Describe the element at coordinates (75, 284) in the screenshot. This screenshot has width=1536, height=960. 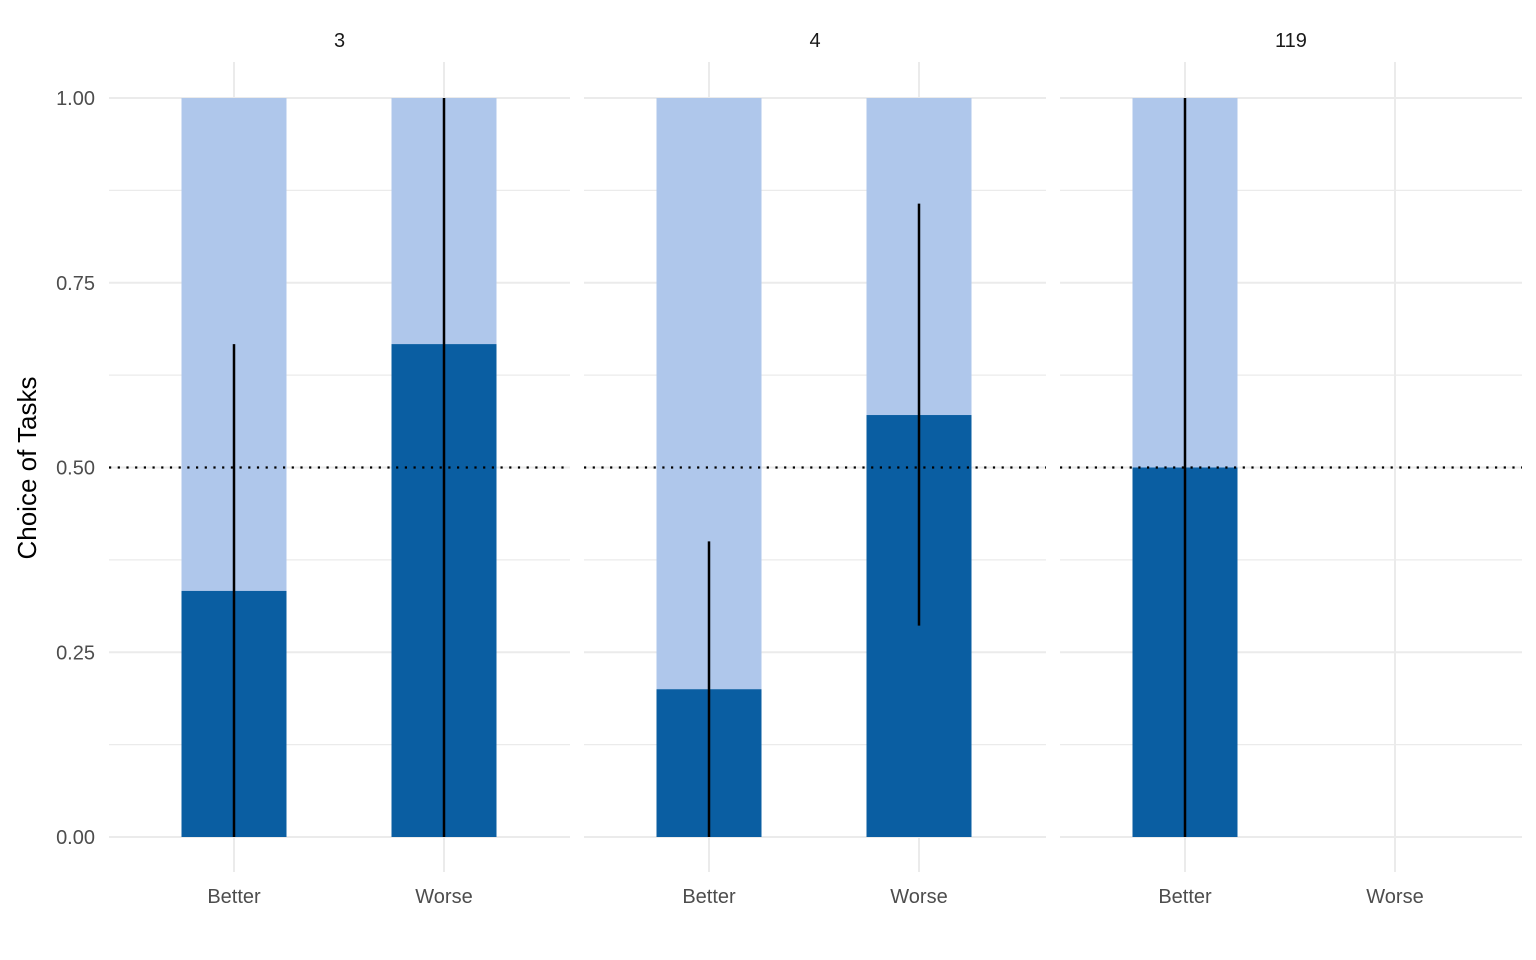
I see `y-tick-label: 0.75` at that location.